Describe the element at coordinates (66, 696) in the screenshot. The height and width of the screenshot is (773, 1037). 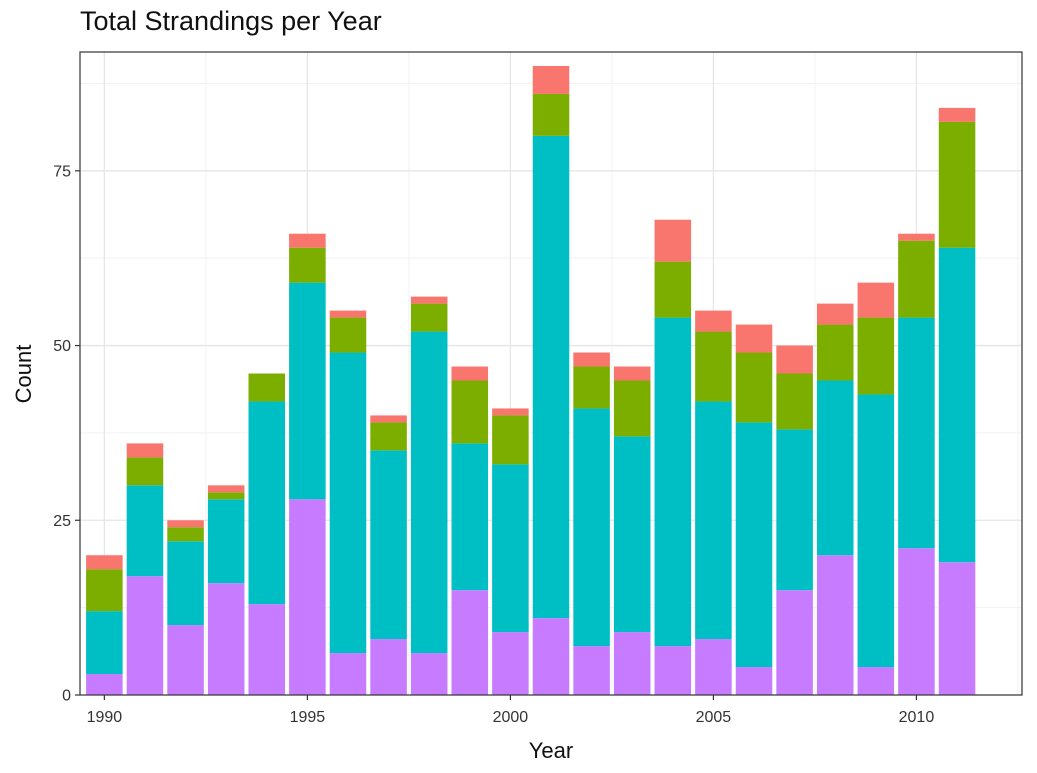
I see `y-tick-label: 0` at that location.